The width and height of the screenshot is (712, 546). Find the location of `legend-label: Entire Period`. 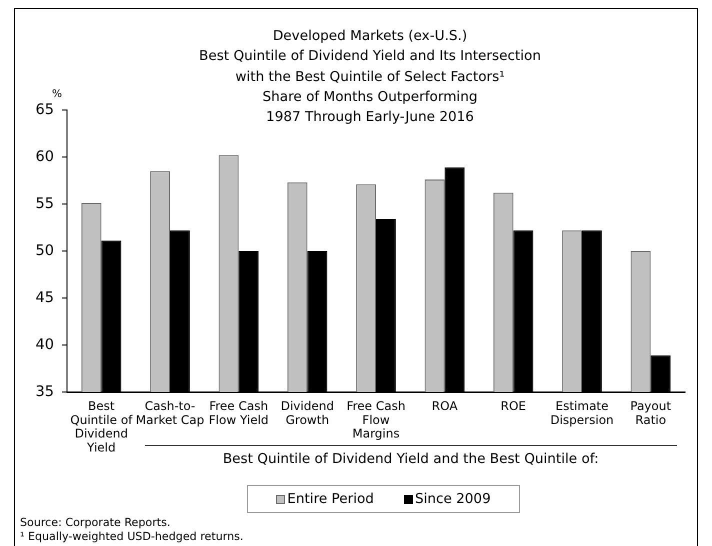

legend-label: Entire Period is located at coordinates (330, 499).